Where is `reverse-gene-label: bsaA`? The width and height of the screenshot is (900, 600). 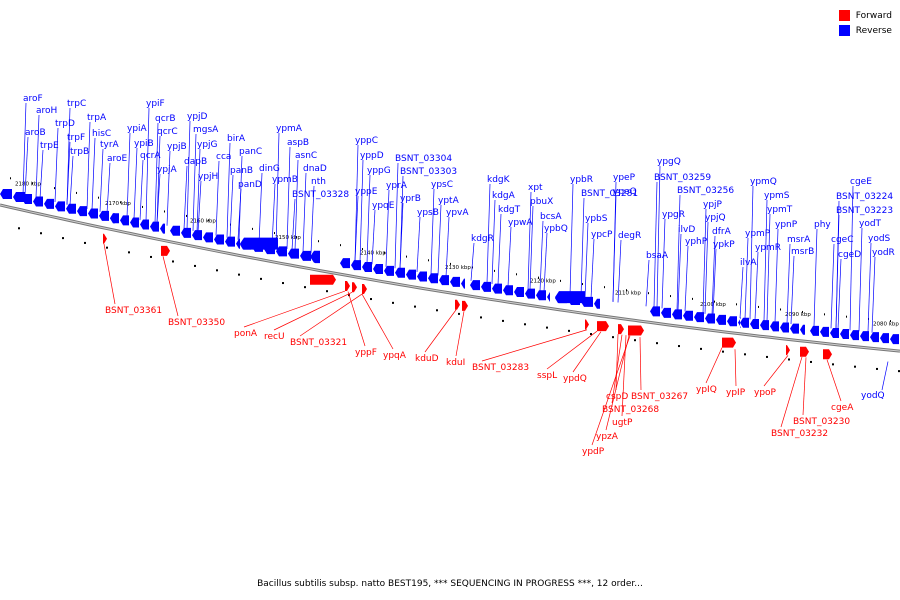 reverse-gene-label: bsaA is located at coordinates (657, 256).